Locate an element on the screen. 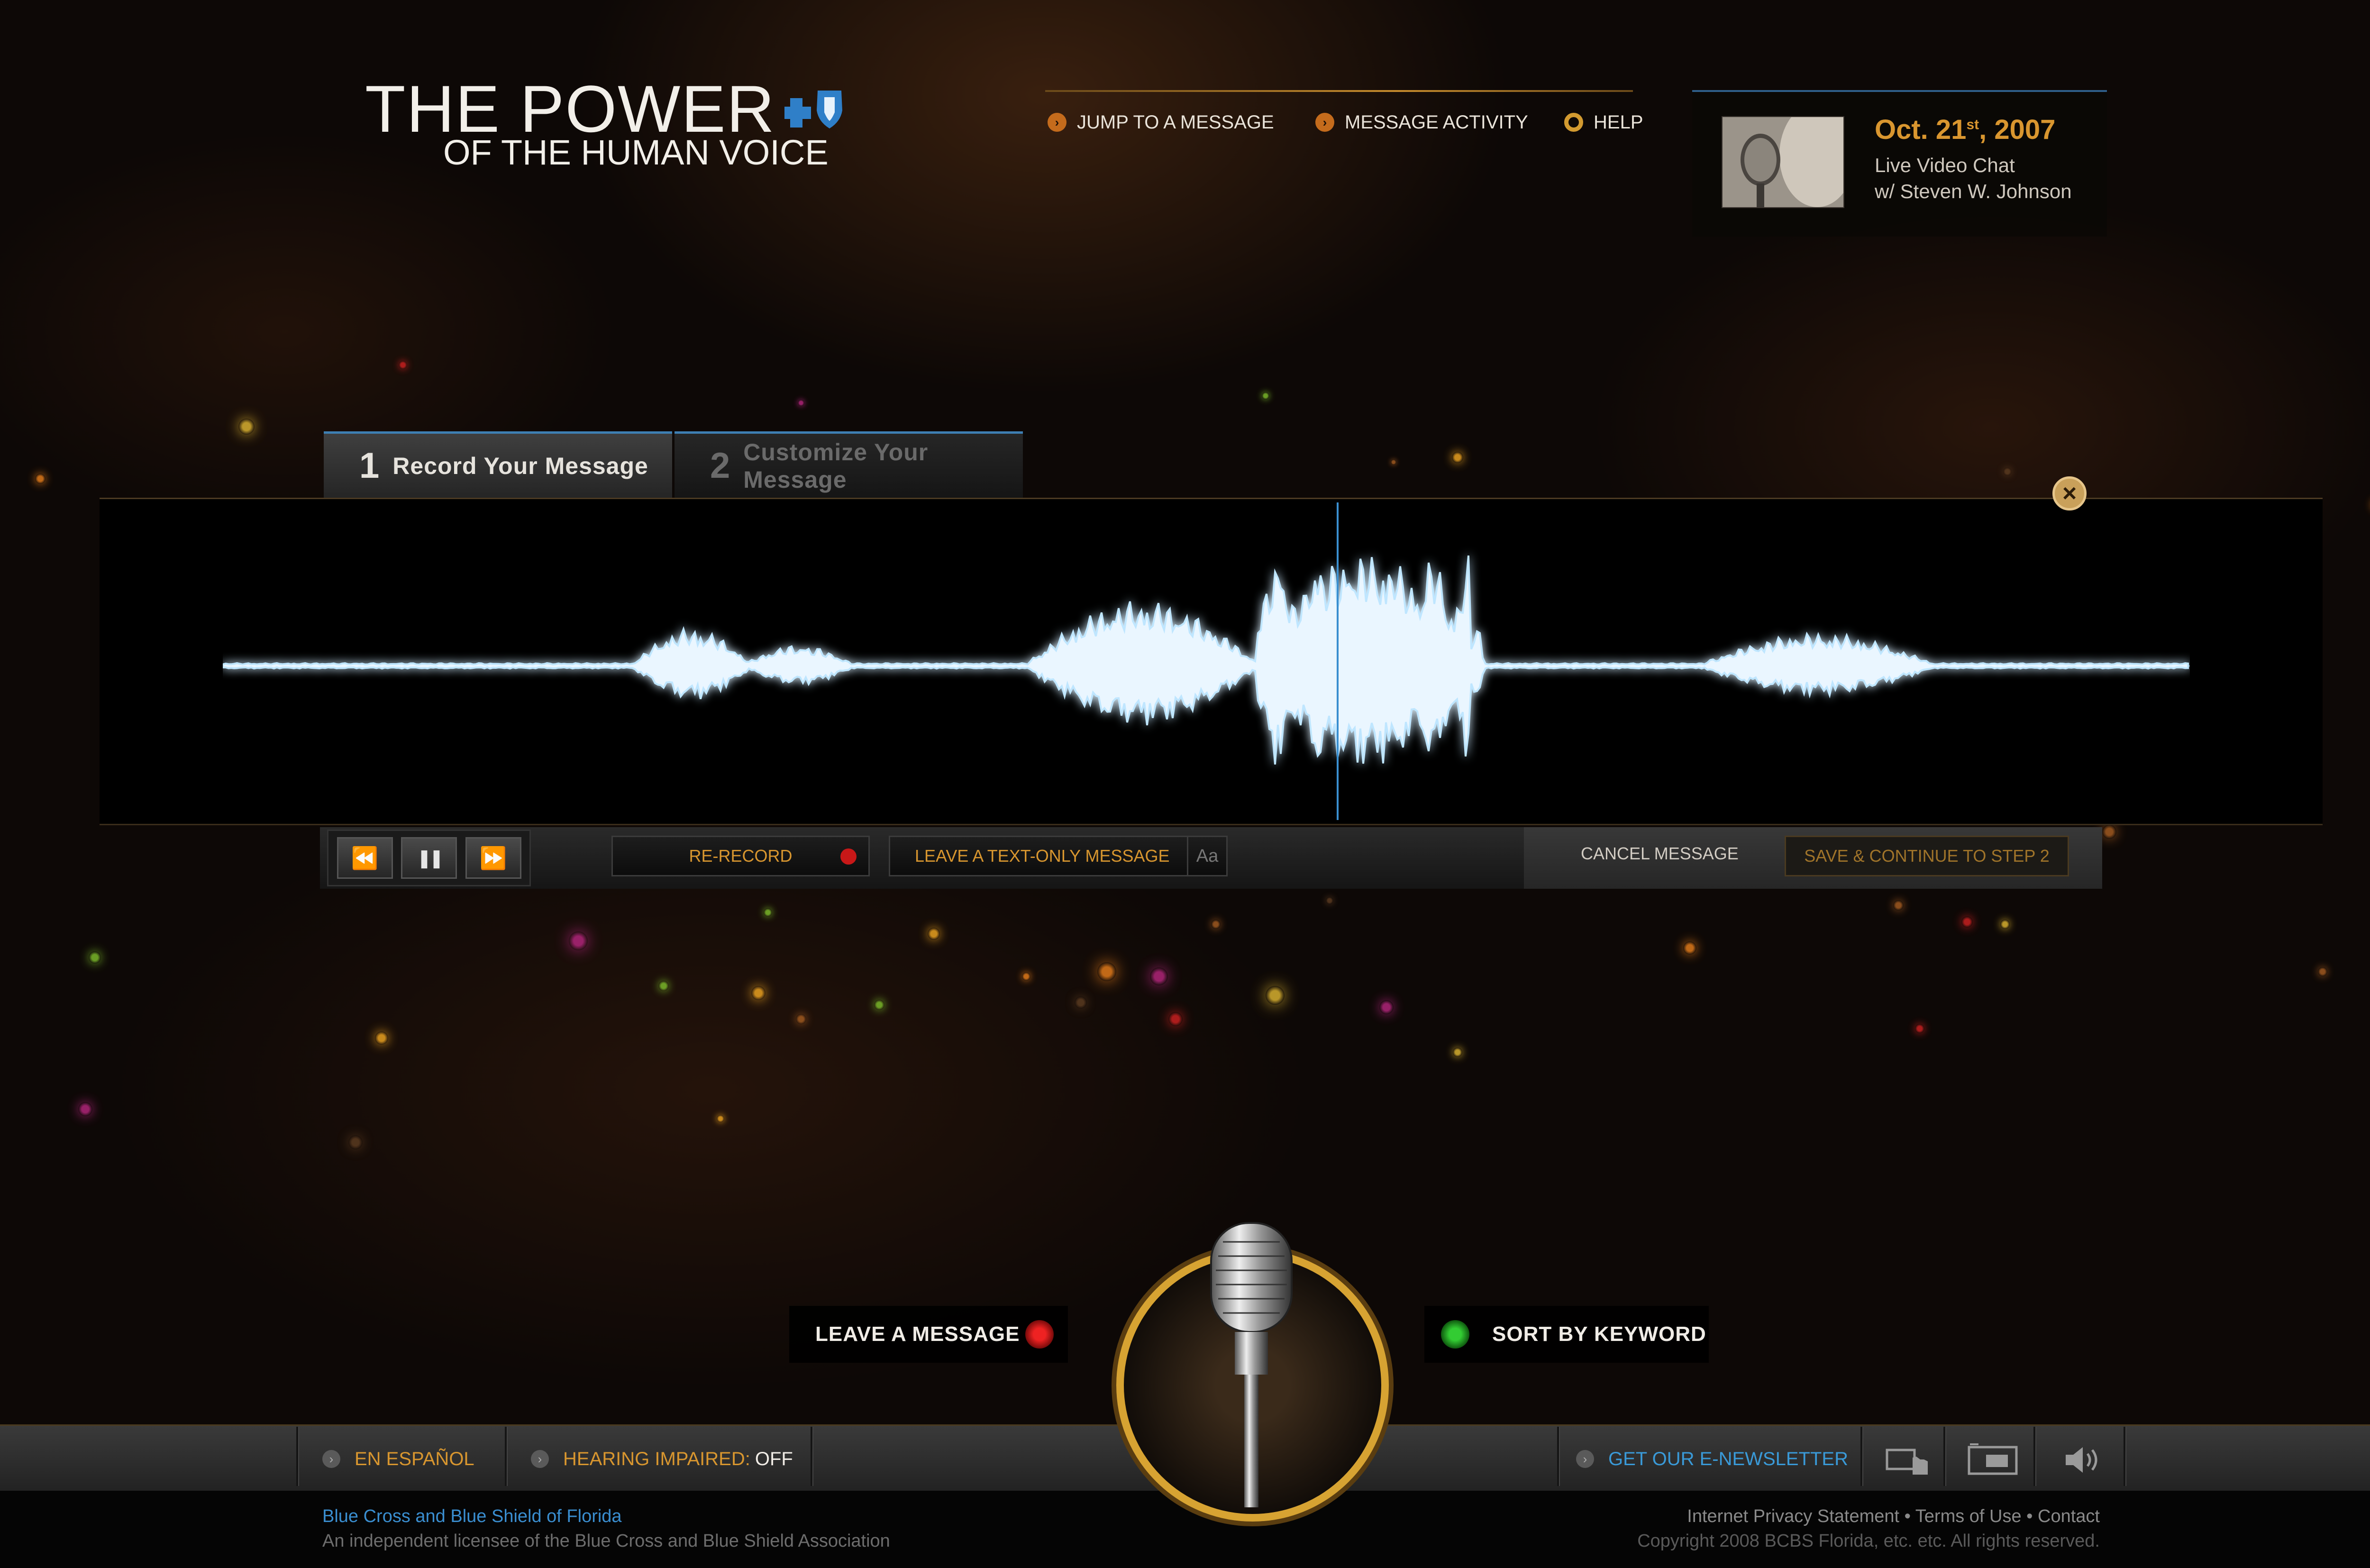 Image resolution: width=2370 pixels, height=1568 pixels. text-only-message-button: LEAVE A TEXT-ONLY MESSAGE Aa is located at coordinates (1058, 856).